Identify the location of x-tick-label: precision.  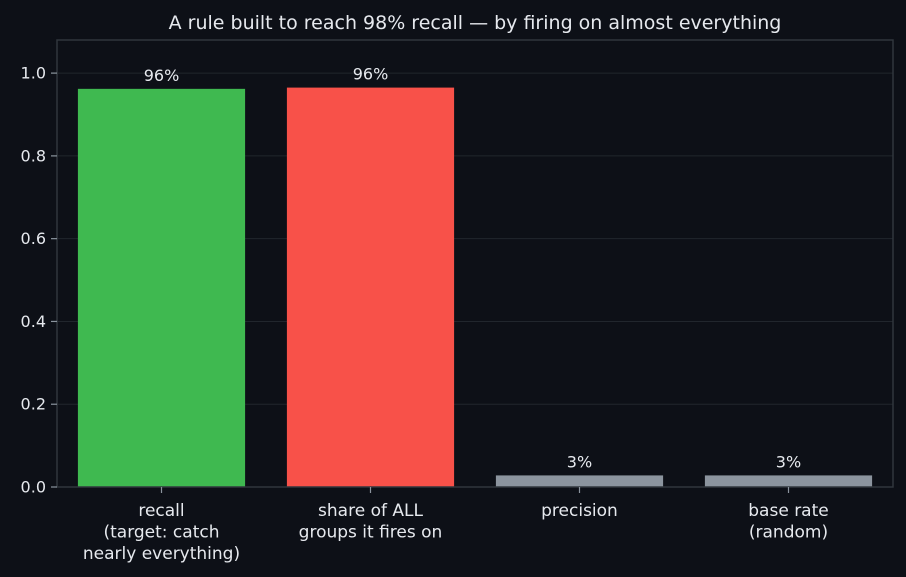
(579, 511).